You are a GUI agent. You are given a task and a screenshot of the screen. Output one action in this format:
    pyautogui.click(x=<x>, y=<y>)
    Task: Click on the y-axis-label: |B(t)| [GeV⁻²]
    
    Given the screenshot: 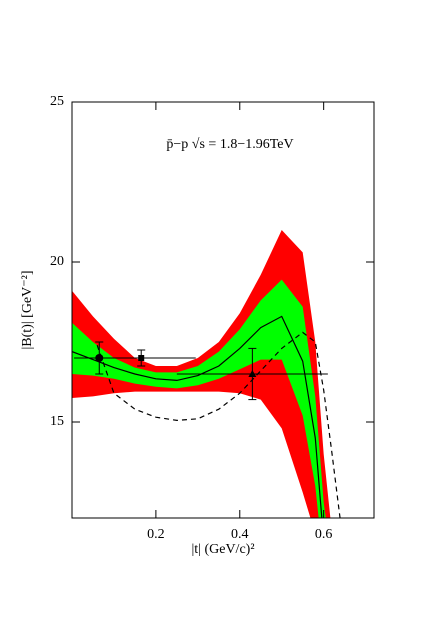 What is the action you would take?
    pyautogui.click(x=27, y=309)
    